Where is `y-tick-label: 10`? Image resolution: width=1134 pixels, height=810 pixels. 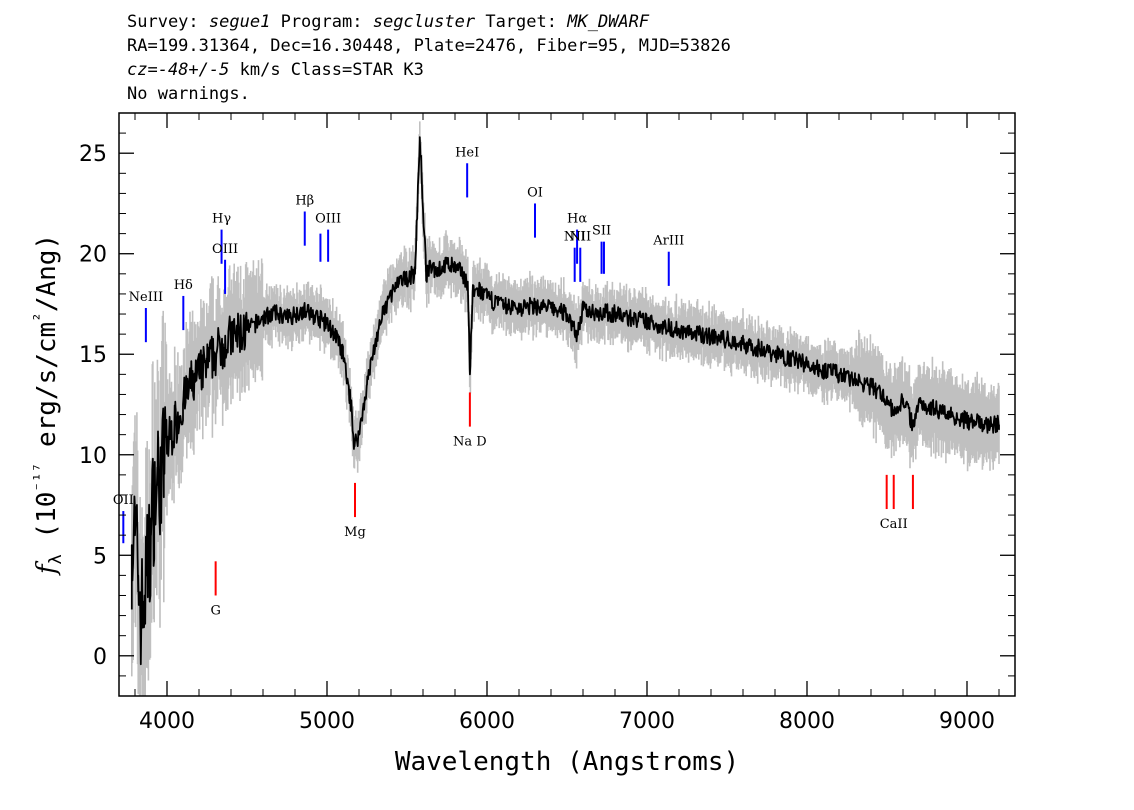
y-tick-label: 10 is located at coordinates (93, 456).